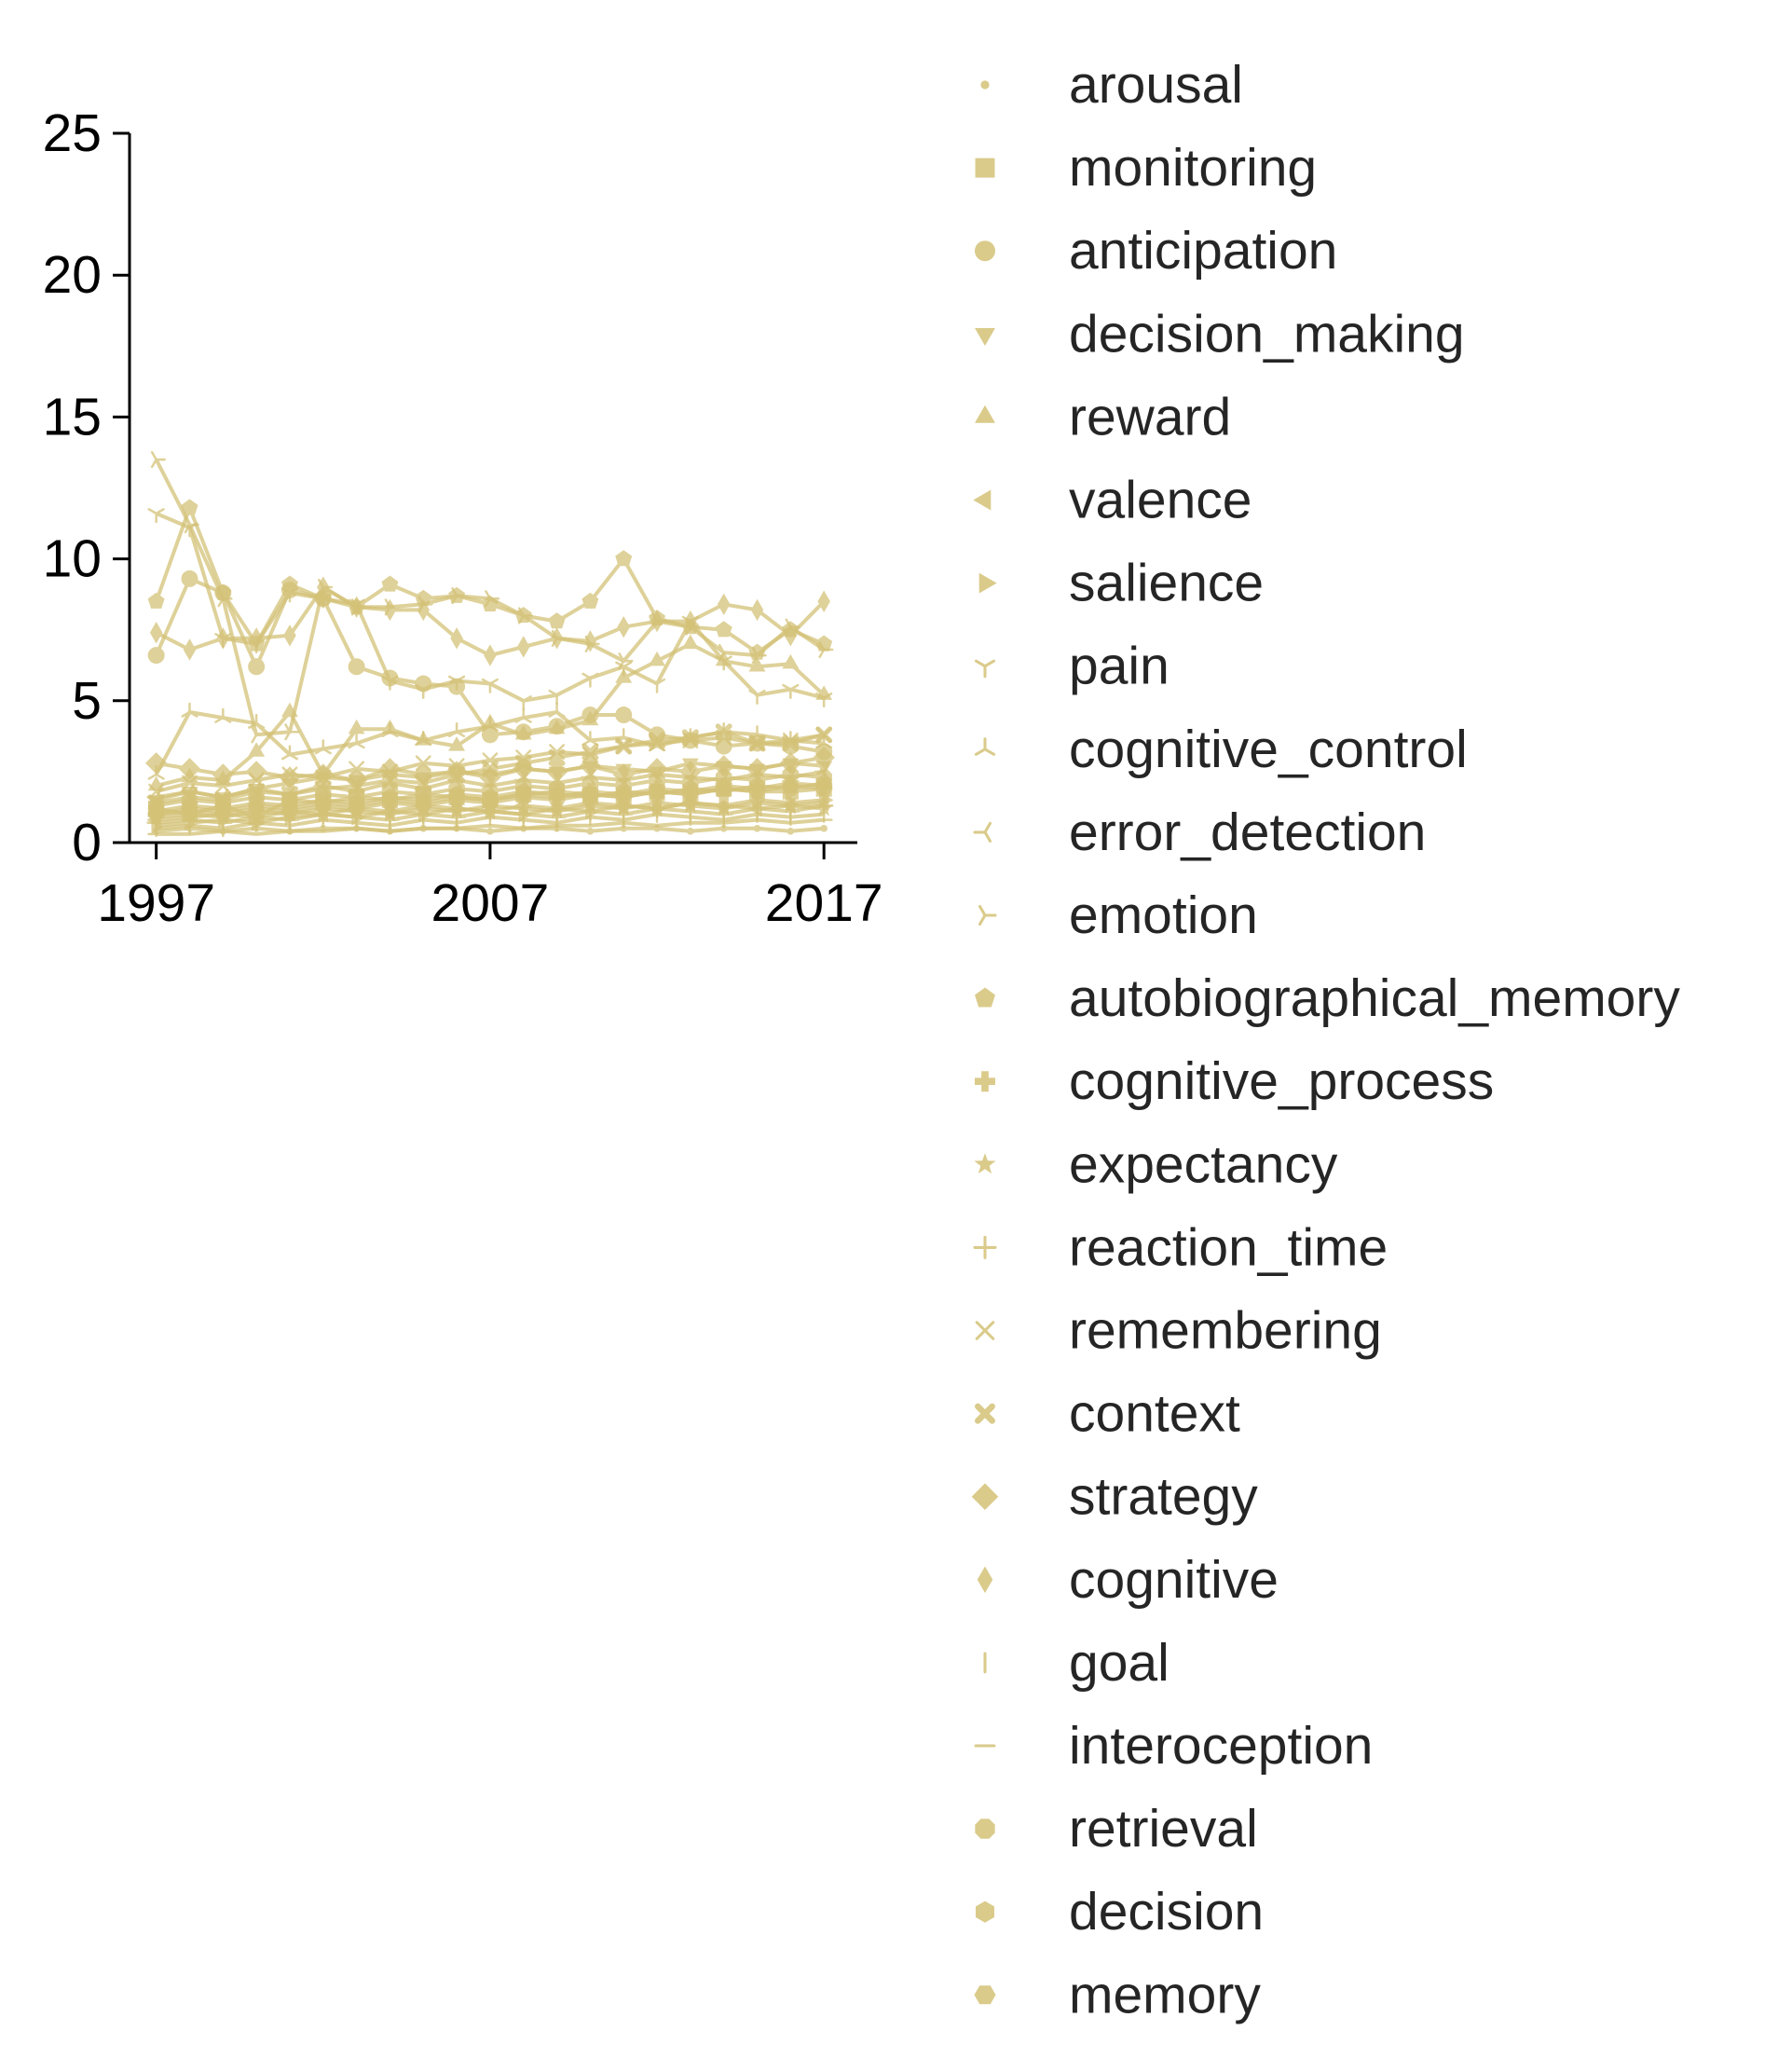 The height and width of the screenshot is (2072, 1792). I want to click on series-strategy, so click(489, 768).